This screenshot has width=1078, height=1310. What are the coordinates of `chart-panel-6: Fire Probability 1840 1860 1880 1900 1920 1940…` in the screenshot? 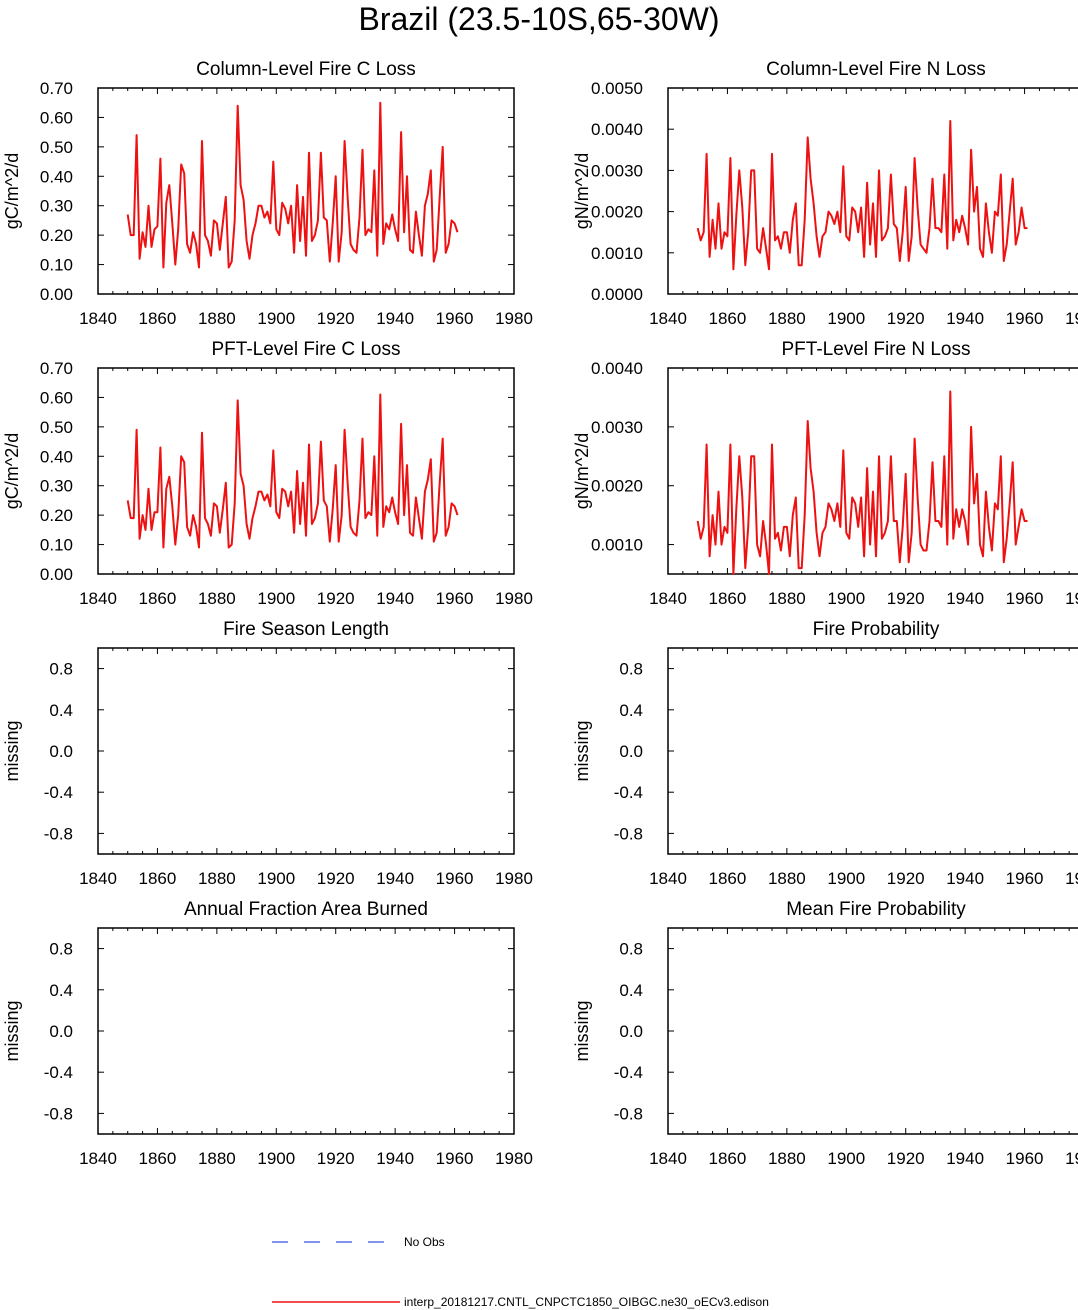 It's located at (825, 753).